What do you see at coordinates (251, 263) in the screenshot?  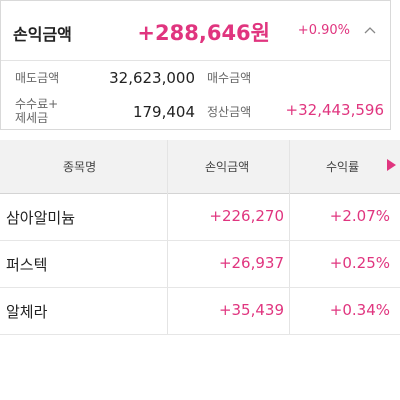 I see `stock-profit: +26,937` at bounding box center [251, 263].